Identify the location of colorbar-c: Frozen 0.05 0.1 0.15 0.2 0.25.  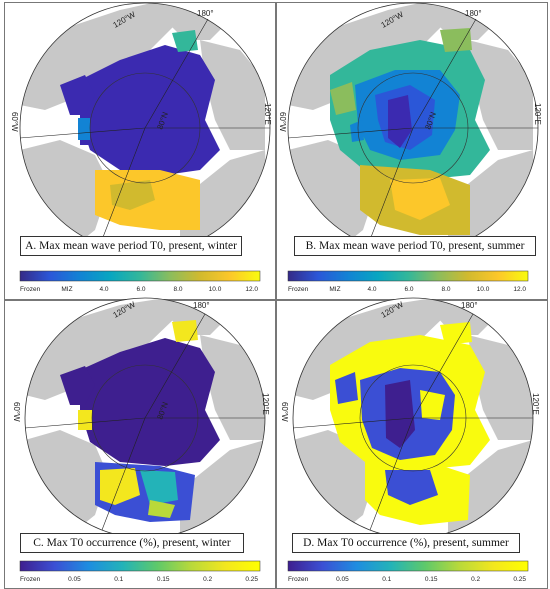
(140, 571).